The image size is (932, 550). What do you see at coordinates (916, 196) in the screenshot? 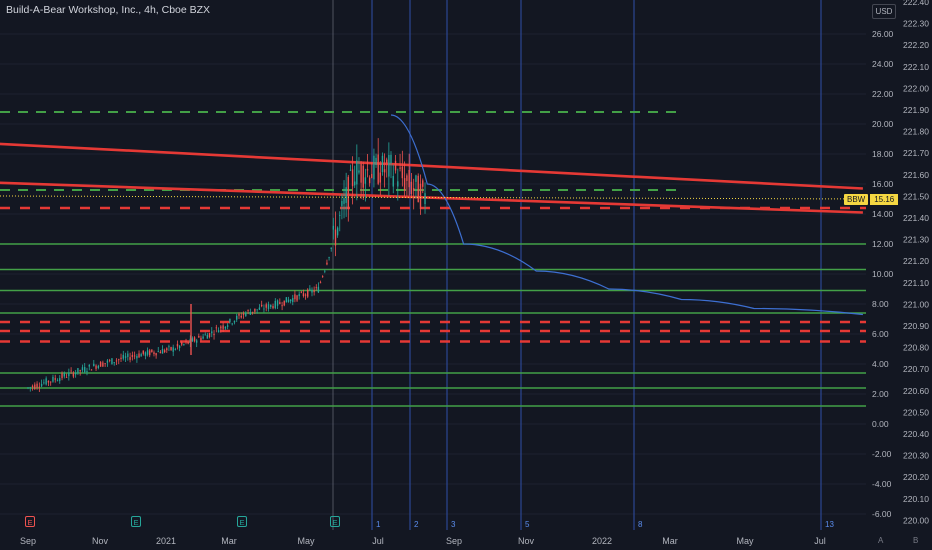
I see `right-axis-label: 221.50` at bounding box center [916, 196].